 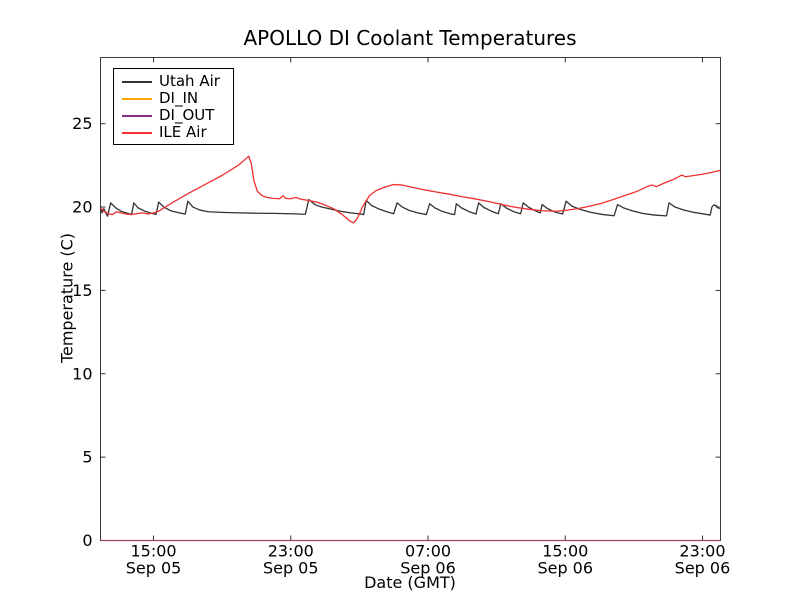 I want to click on legend-item: ILE Air, so click(x=173, y=132).